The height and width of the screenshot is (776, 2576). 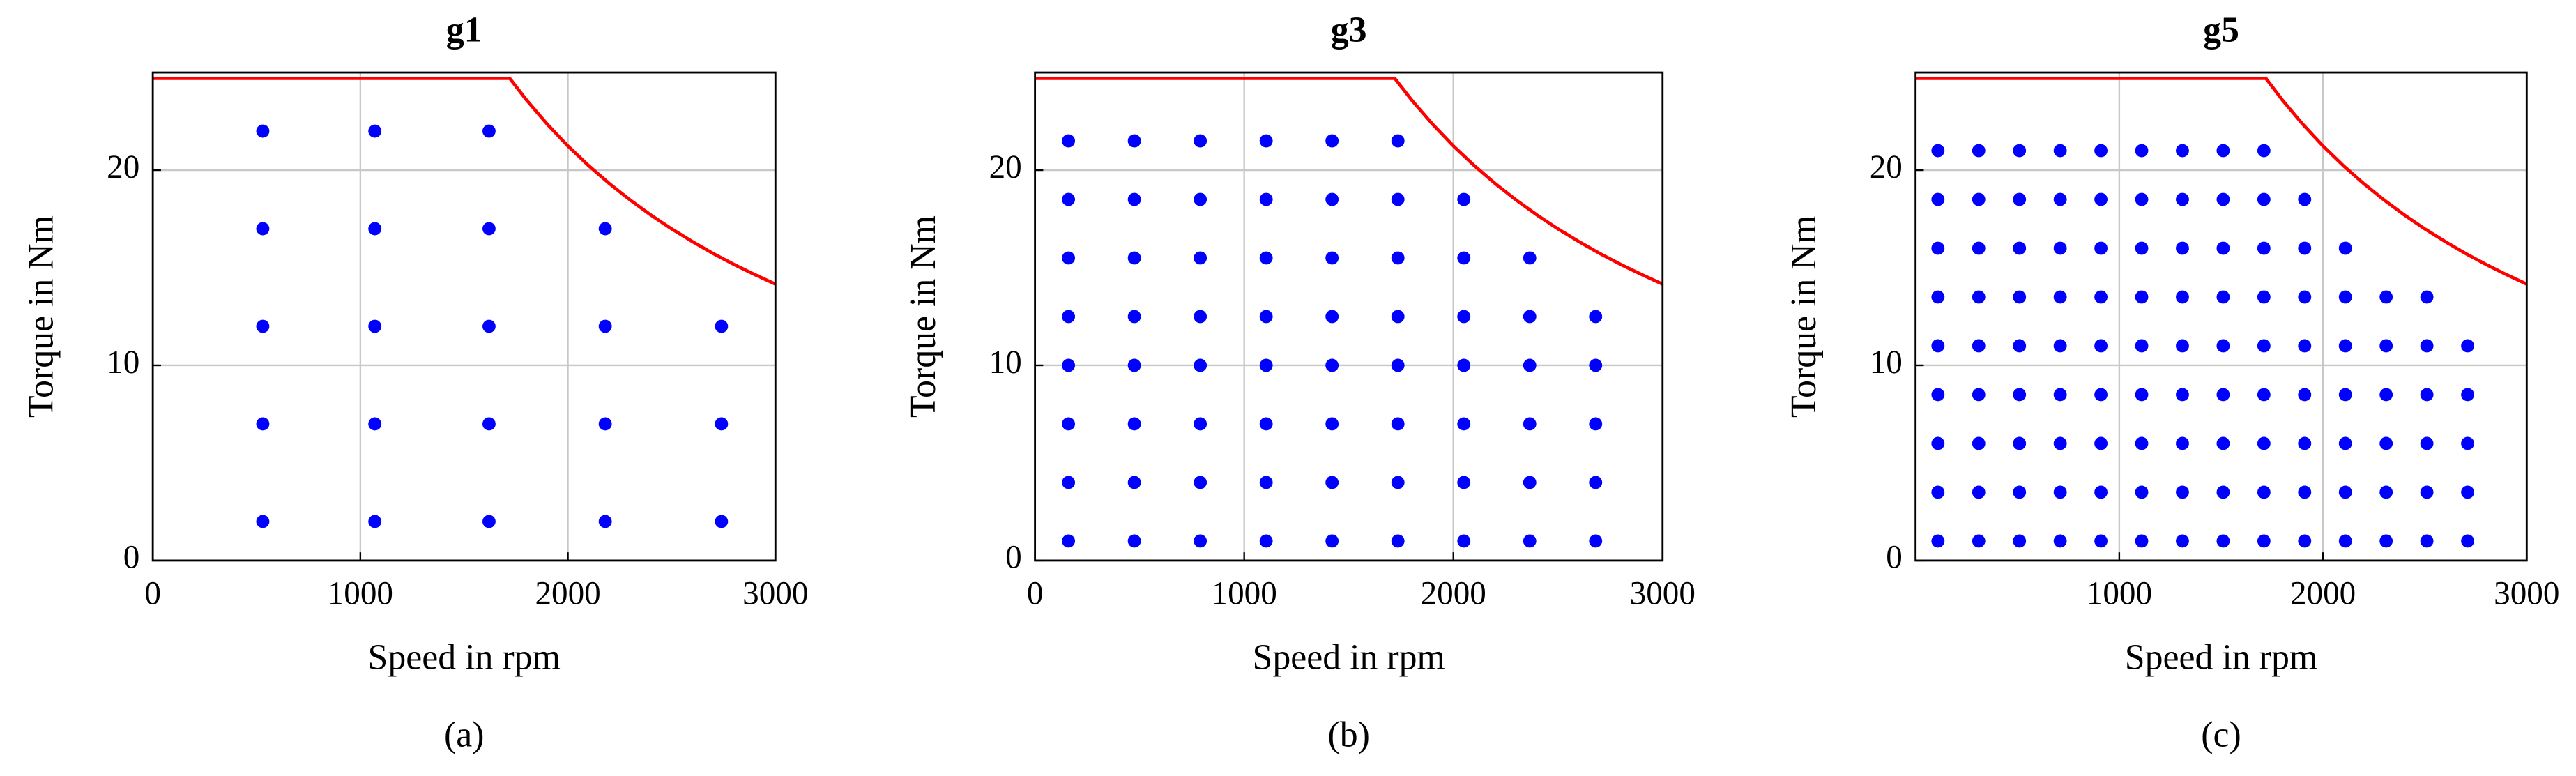 What do you see at coordinates (1036, 594) in the screenshot?
I see `x-tick-label: 0` at bounding box center [1036, 594].